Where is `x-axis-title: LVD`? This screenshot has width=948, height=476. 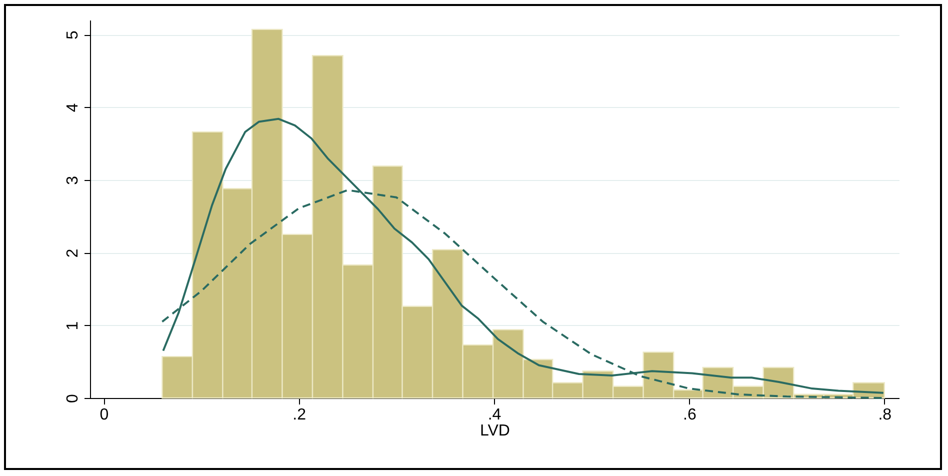 x-axis-title: LVD is located at coordinates (495, 431).